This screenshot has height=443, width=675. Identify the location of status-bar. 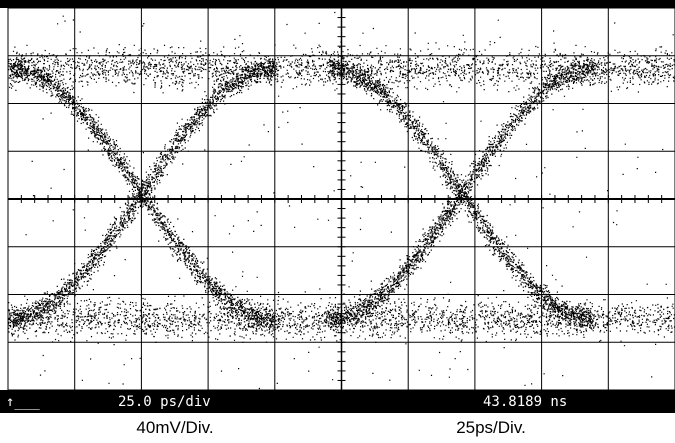
(337, 401).